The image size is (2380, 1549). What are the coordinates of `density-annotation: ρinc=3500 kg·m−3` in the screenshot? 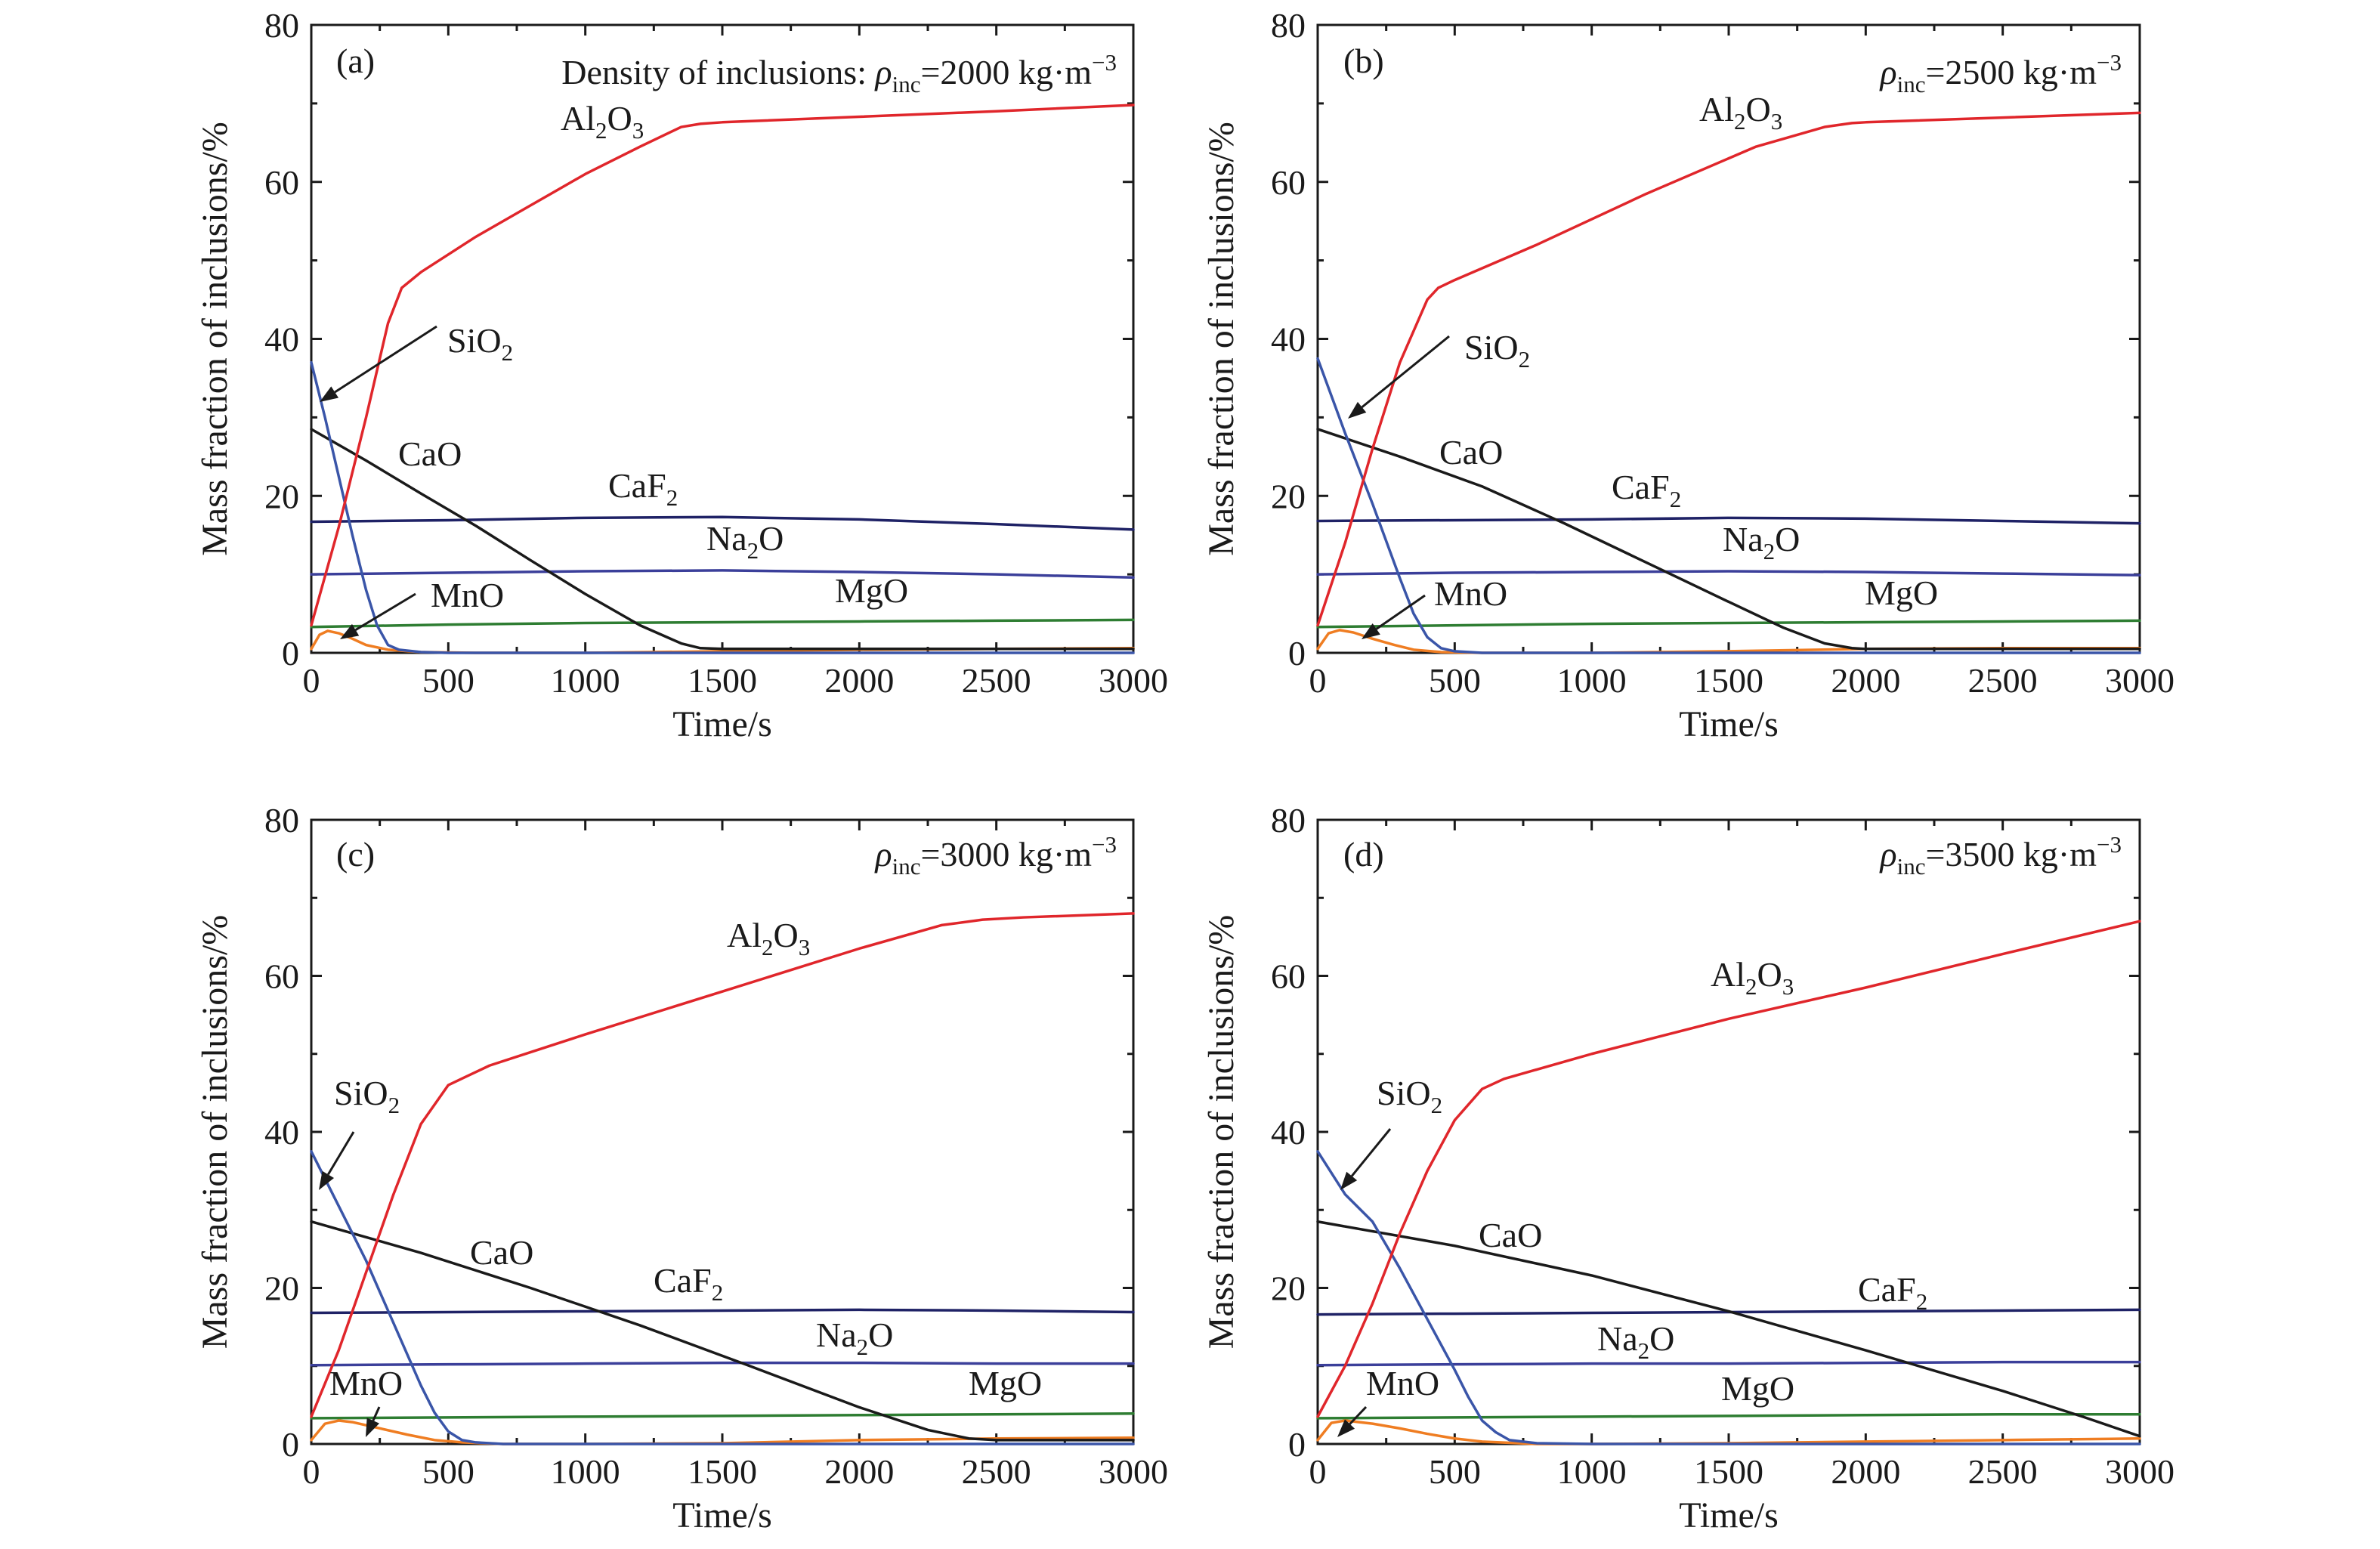 It's located at (2000, 856).